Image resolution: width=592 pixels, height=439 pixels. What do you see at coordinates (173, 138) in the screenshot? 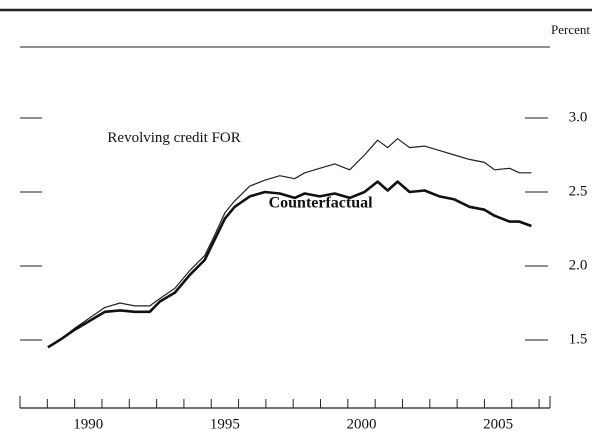
I see `series-label: Revolving credit FOR` at bounding box center [173, 138].